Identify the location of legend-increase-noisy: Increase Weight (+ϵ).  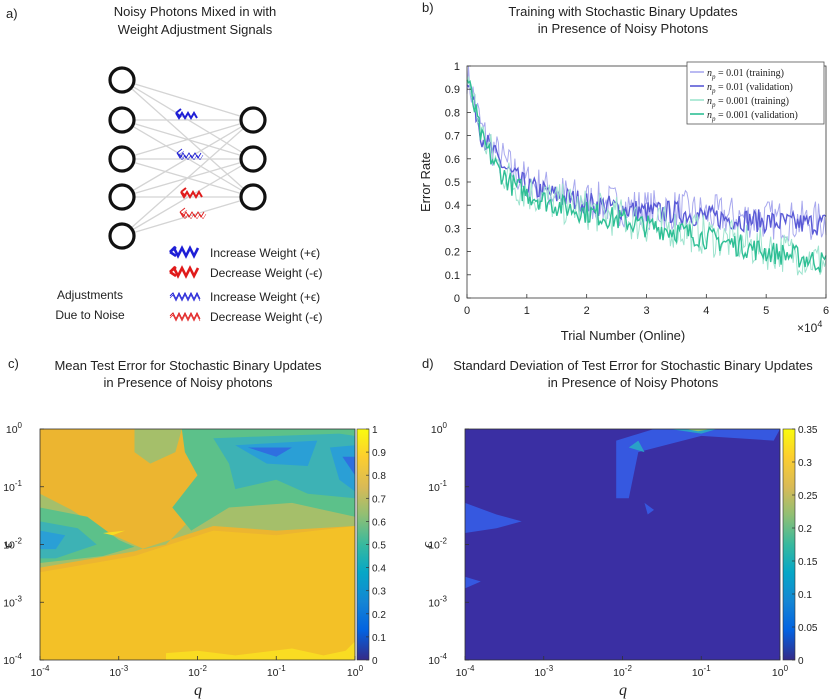
(244, 297).